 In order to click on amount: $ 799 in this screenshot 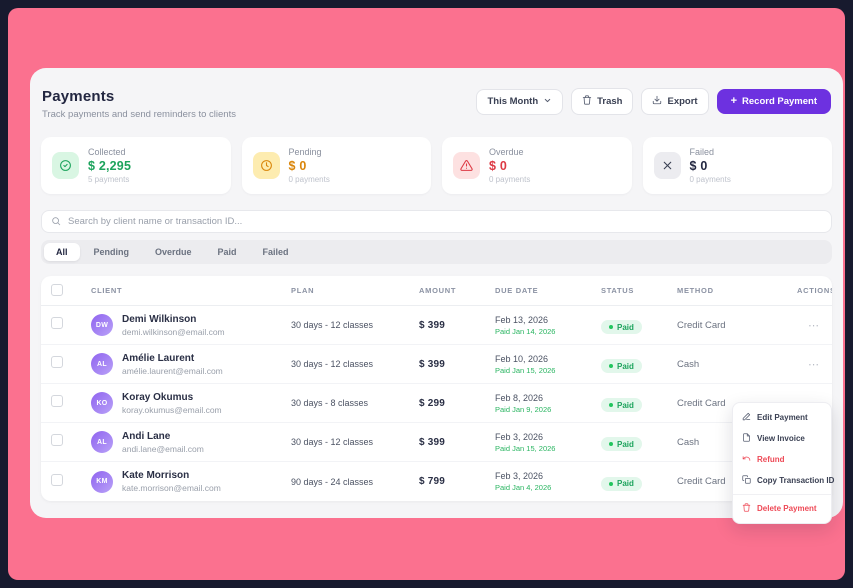, I will do `click(432, 481)`.